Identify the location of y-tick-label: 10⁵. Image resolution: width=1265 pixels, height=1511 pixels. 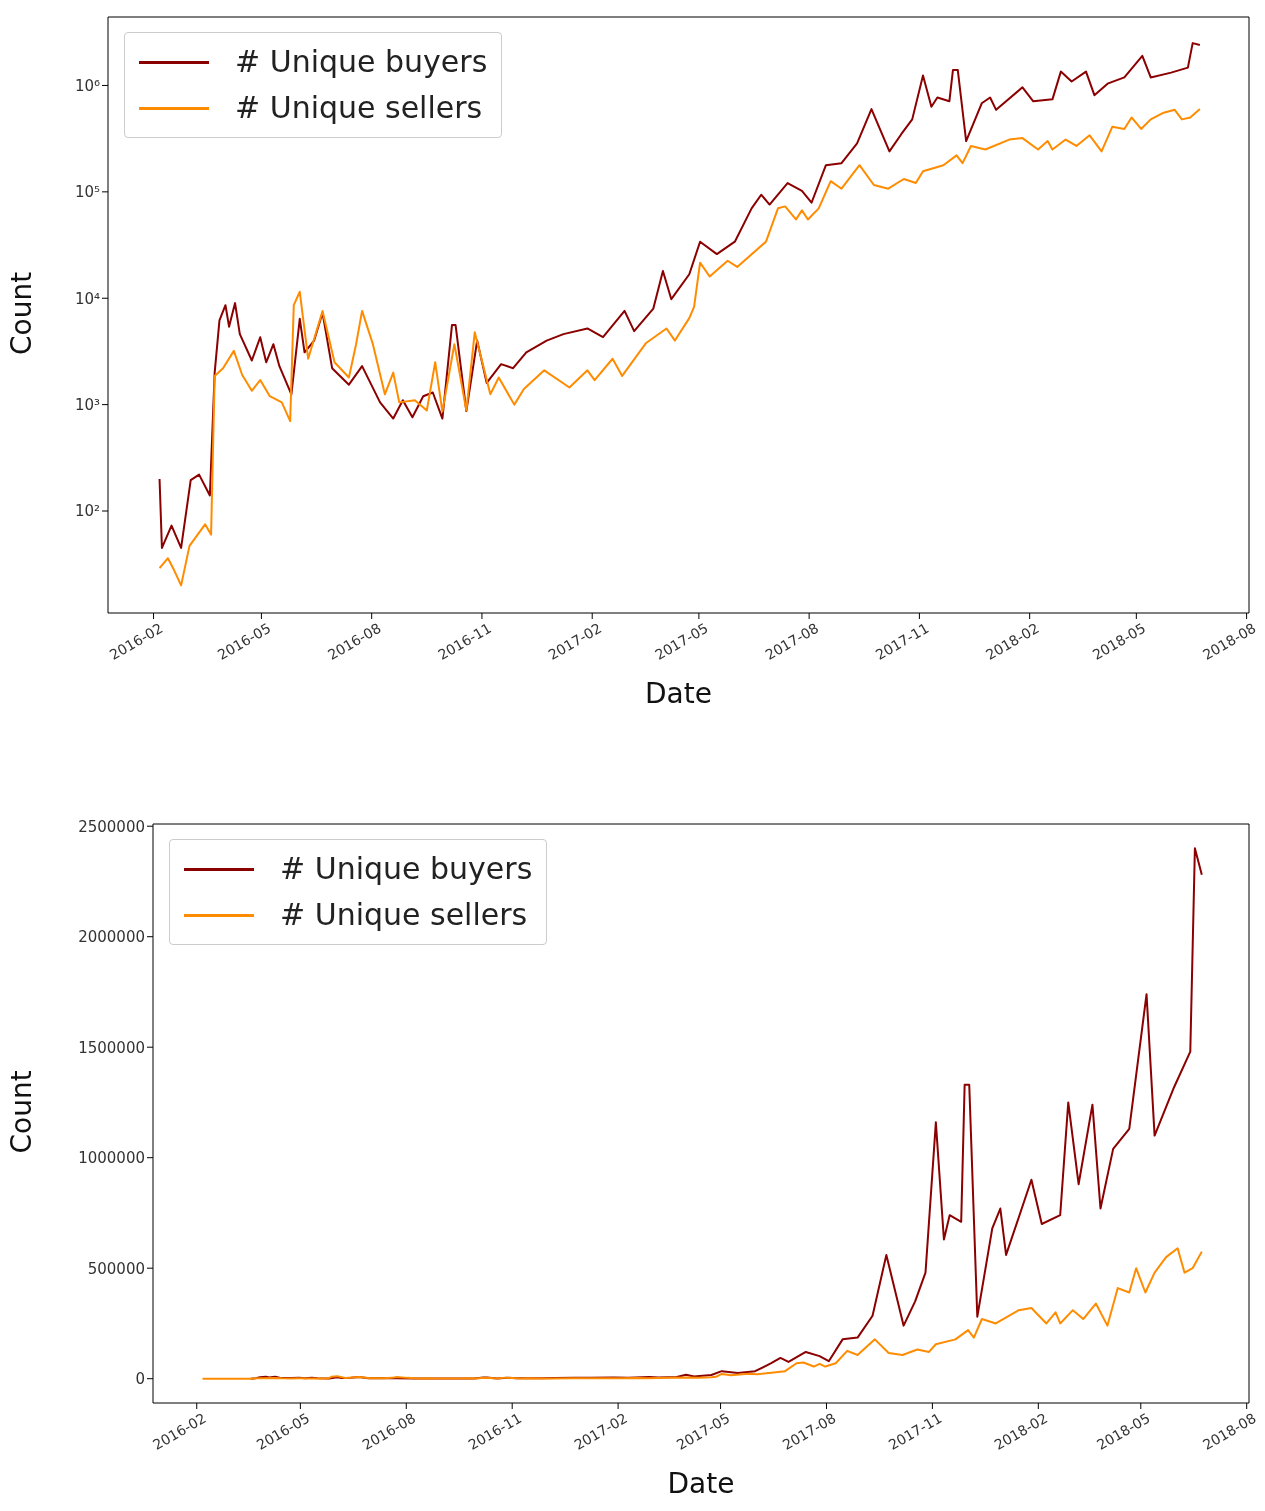
(87, 192).